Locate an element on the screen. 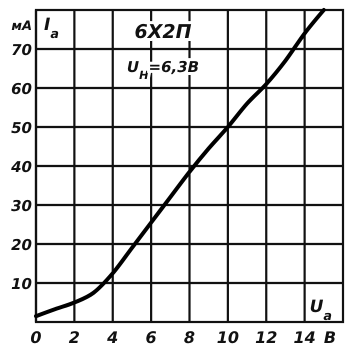  y-axis-title: мА is located at coordinates (21, 26).